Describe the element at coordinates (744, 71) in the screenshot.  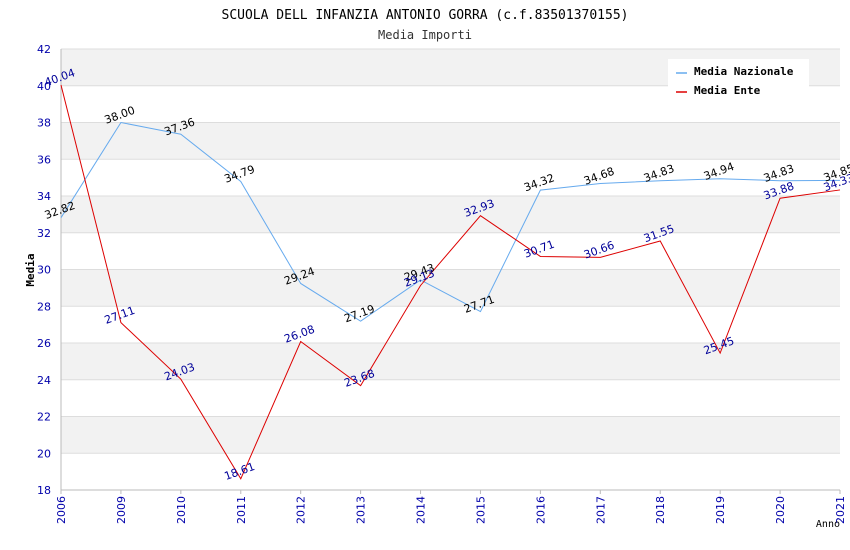
I see `legend-label-nazionale: Media Nazionale` at that location.